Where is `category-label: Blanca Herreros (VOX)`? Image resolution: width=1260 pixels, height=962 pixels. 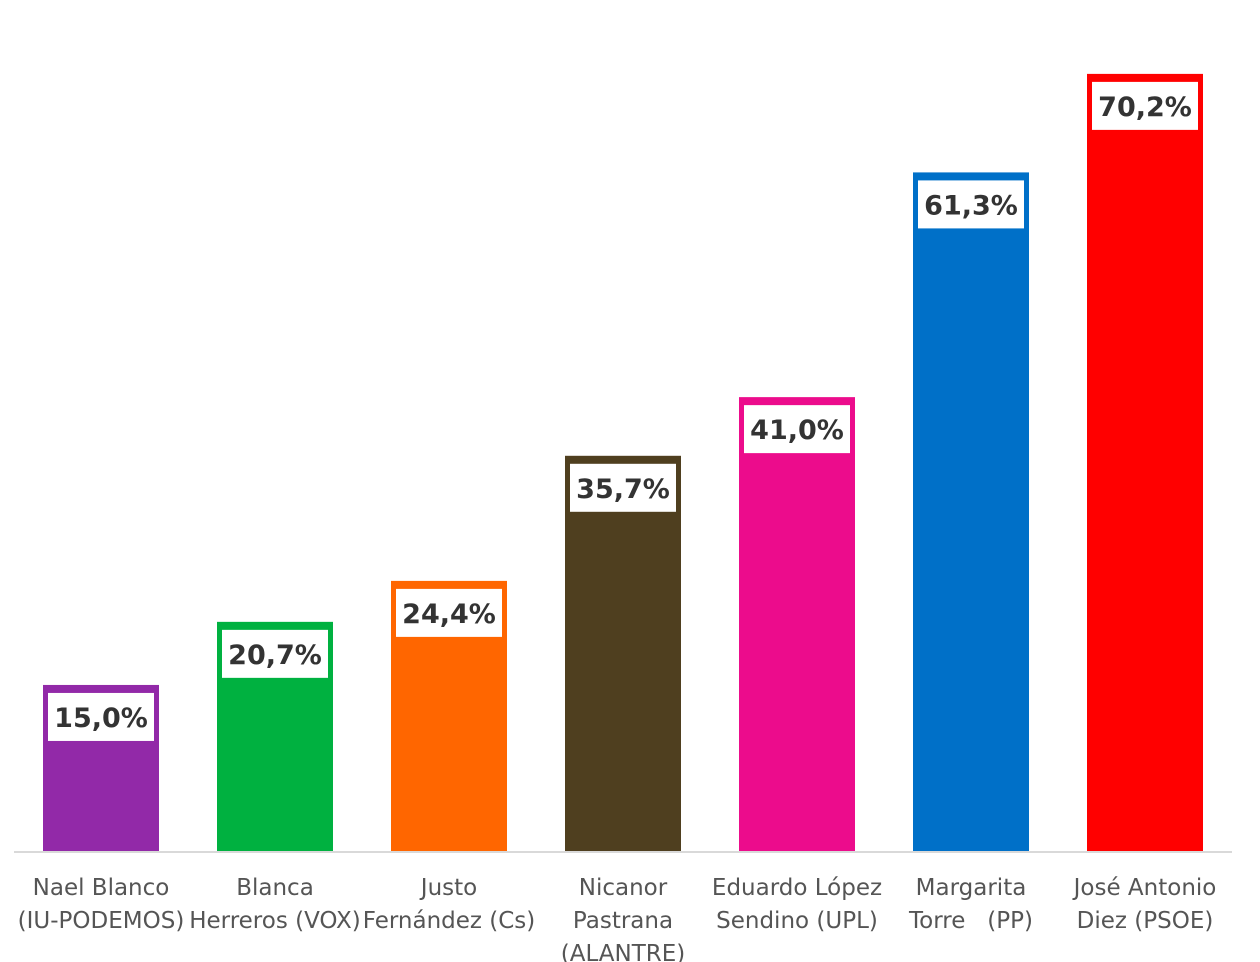
category-label: Blanca Herreros (VOX) is located at coordinates (275, 904).